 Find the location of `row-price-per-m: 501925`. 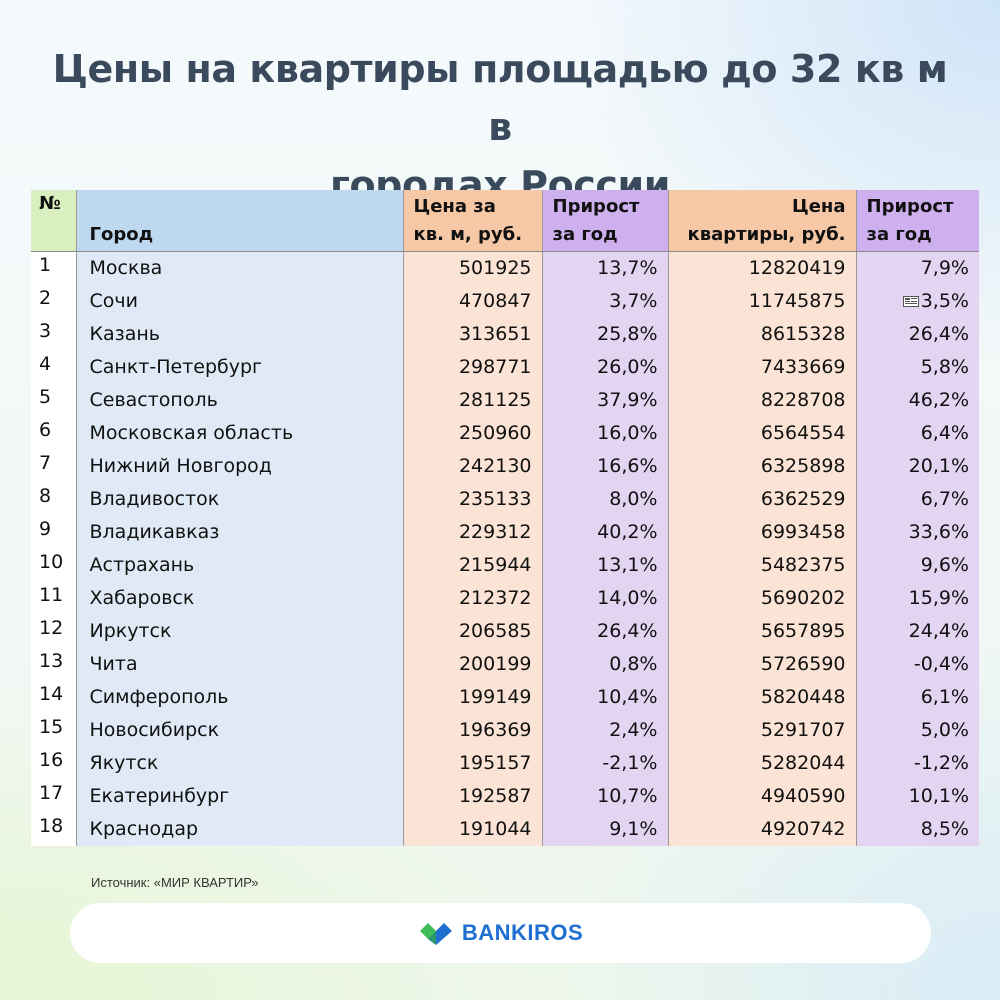

row-price-per-m: 501925 is located at coordinates (473, 268).